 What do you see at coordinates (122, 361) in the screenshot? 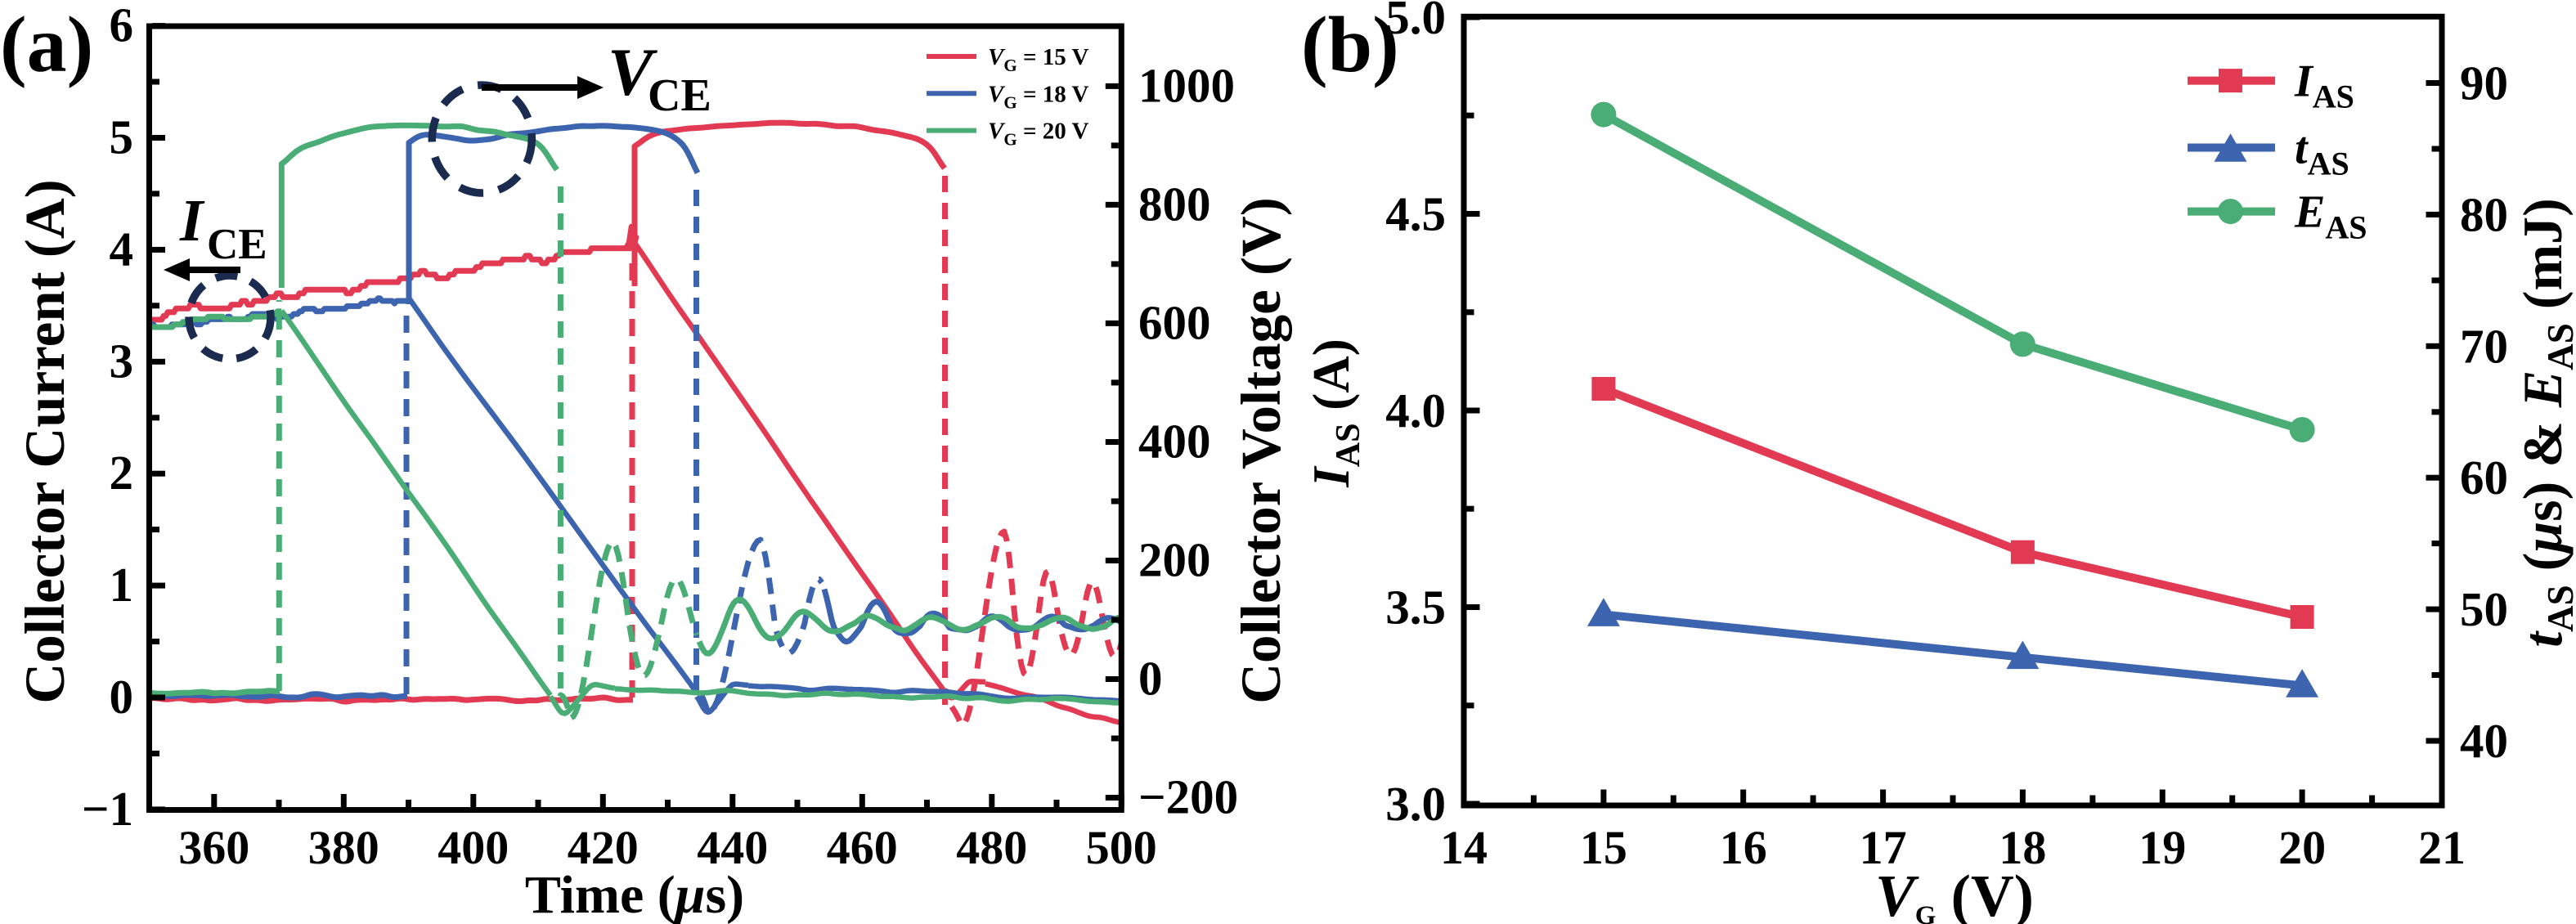
I see `svg-text: 3` at bounding box center [122, 361].